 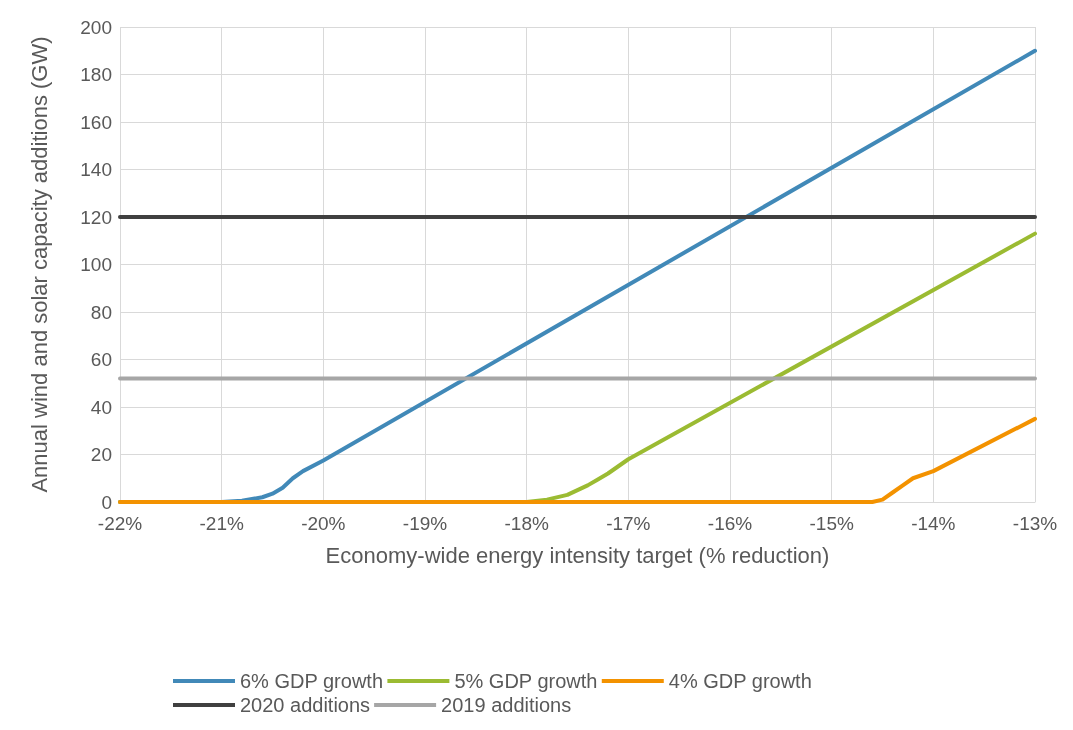 What do you see at coordinates (106, 502) in the screenshot?
I see `y-tick-label: 0` at bounding box center [106, 502].